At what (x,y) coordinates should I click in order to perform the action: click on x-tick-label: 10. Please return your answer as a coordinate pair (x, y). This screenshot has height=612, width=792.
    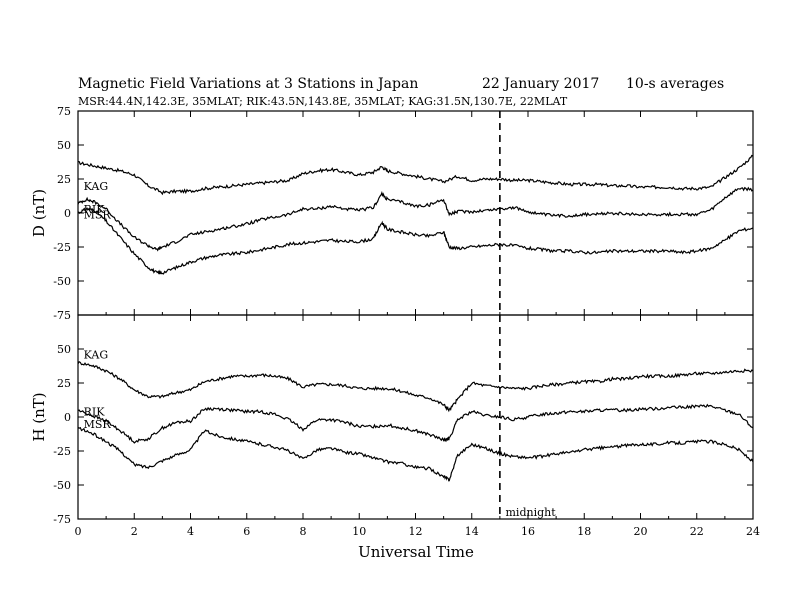
    Looking at the image, I should click on (359, 531).